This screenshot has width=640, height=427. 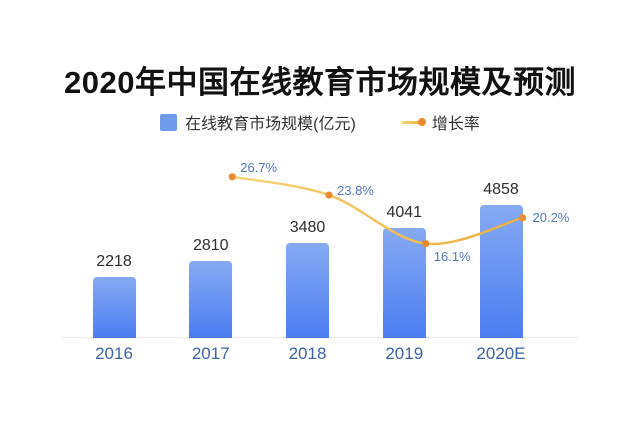 I want to click on line-series-dot-icon, so click(x=421, y=122).